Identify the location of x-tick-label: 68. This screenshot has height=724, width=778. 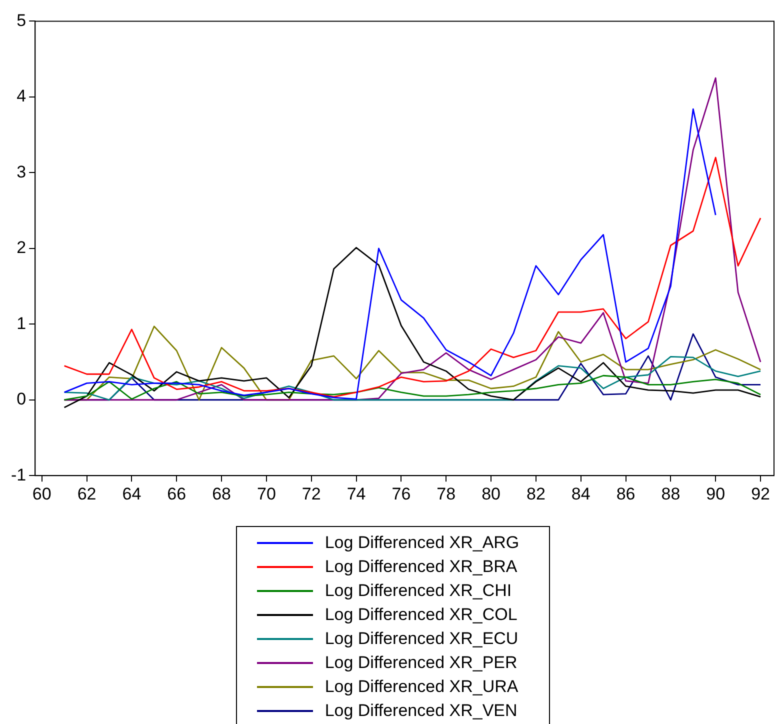
(221, 494).